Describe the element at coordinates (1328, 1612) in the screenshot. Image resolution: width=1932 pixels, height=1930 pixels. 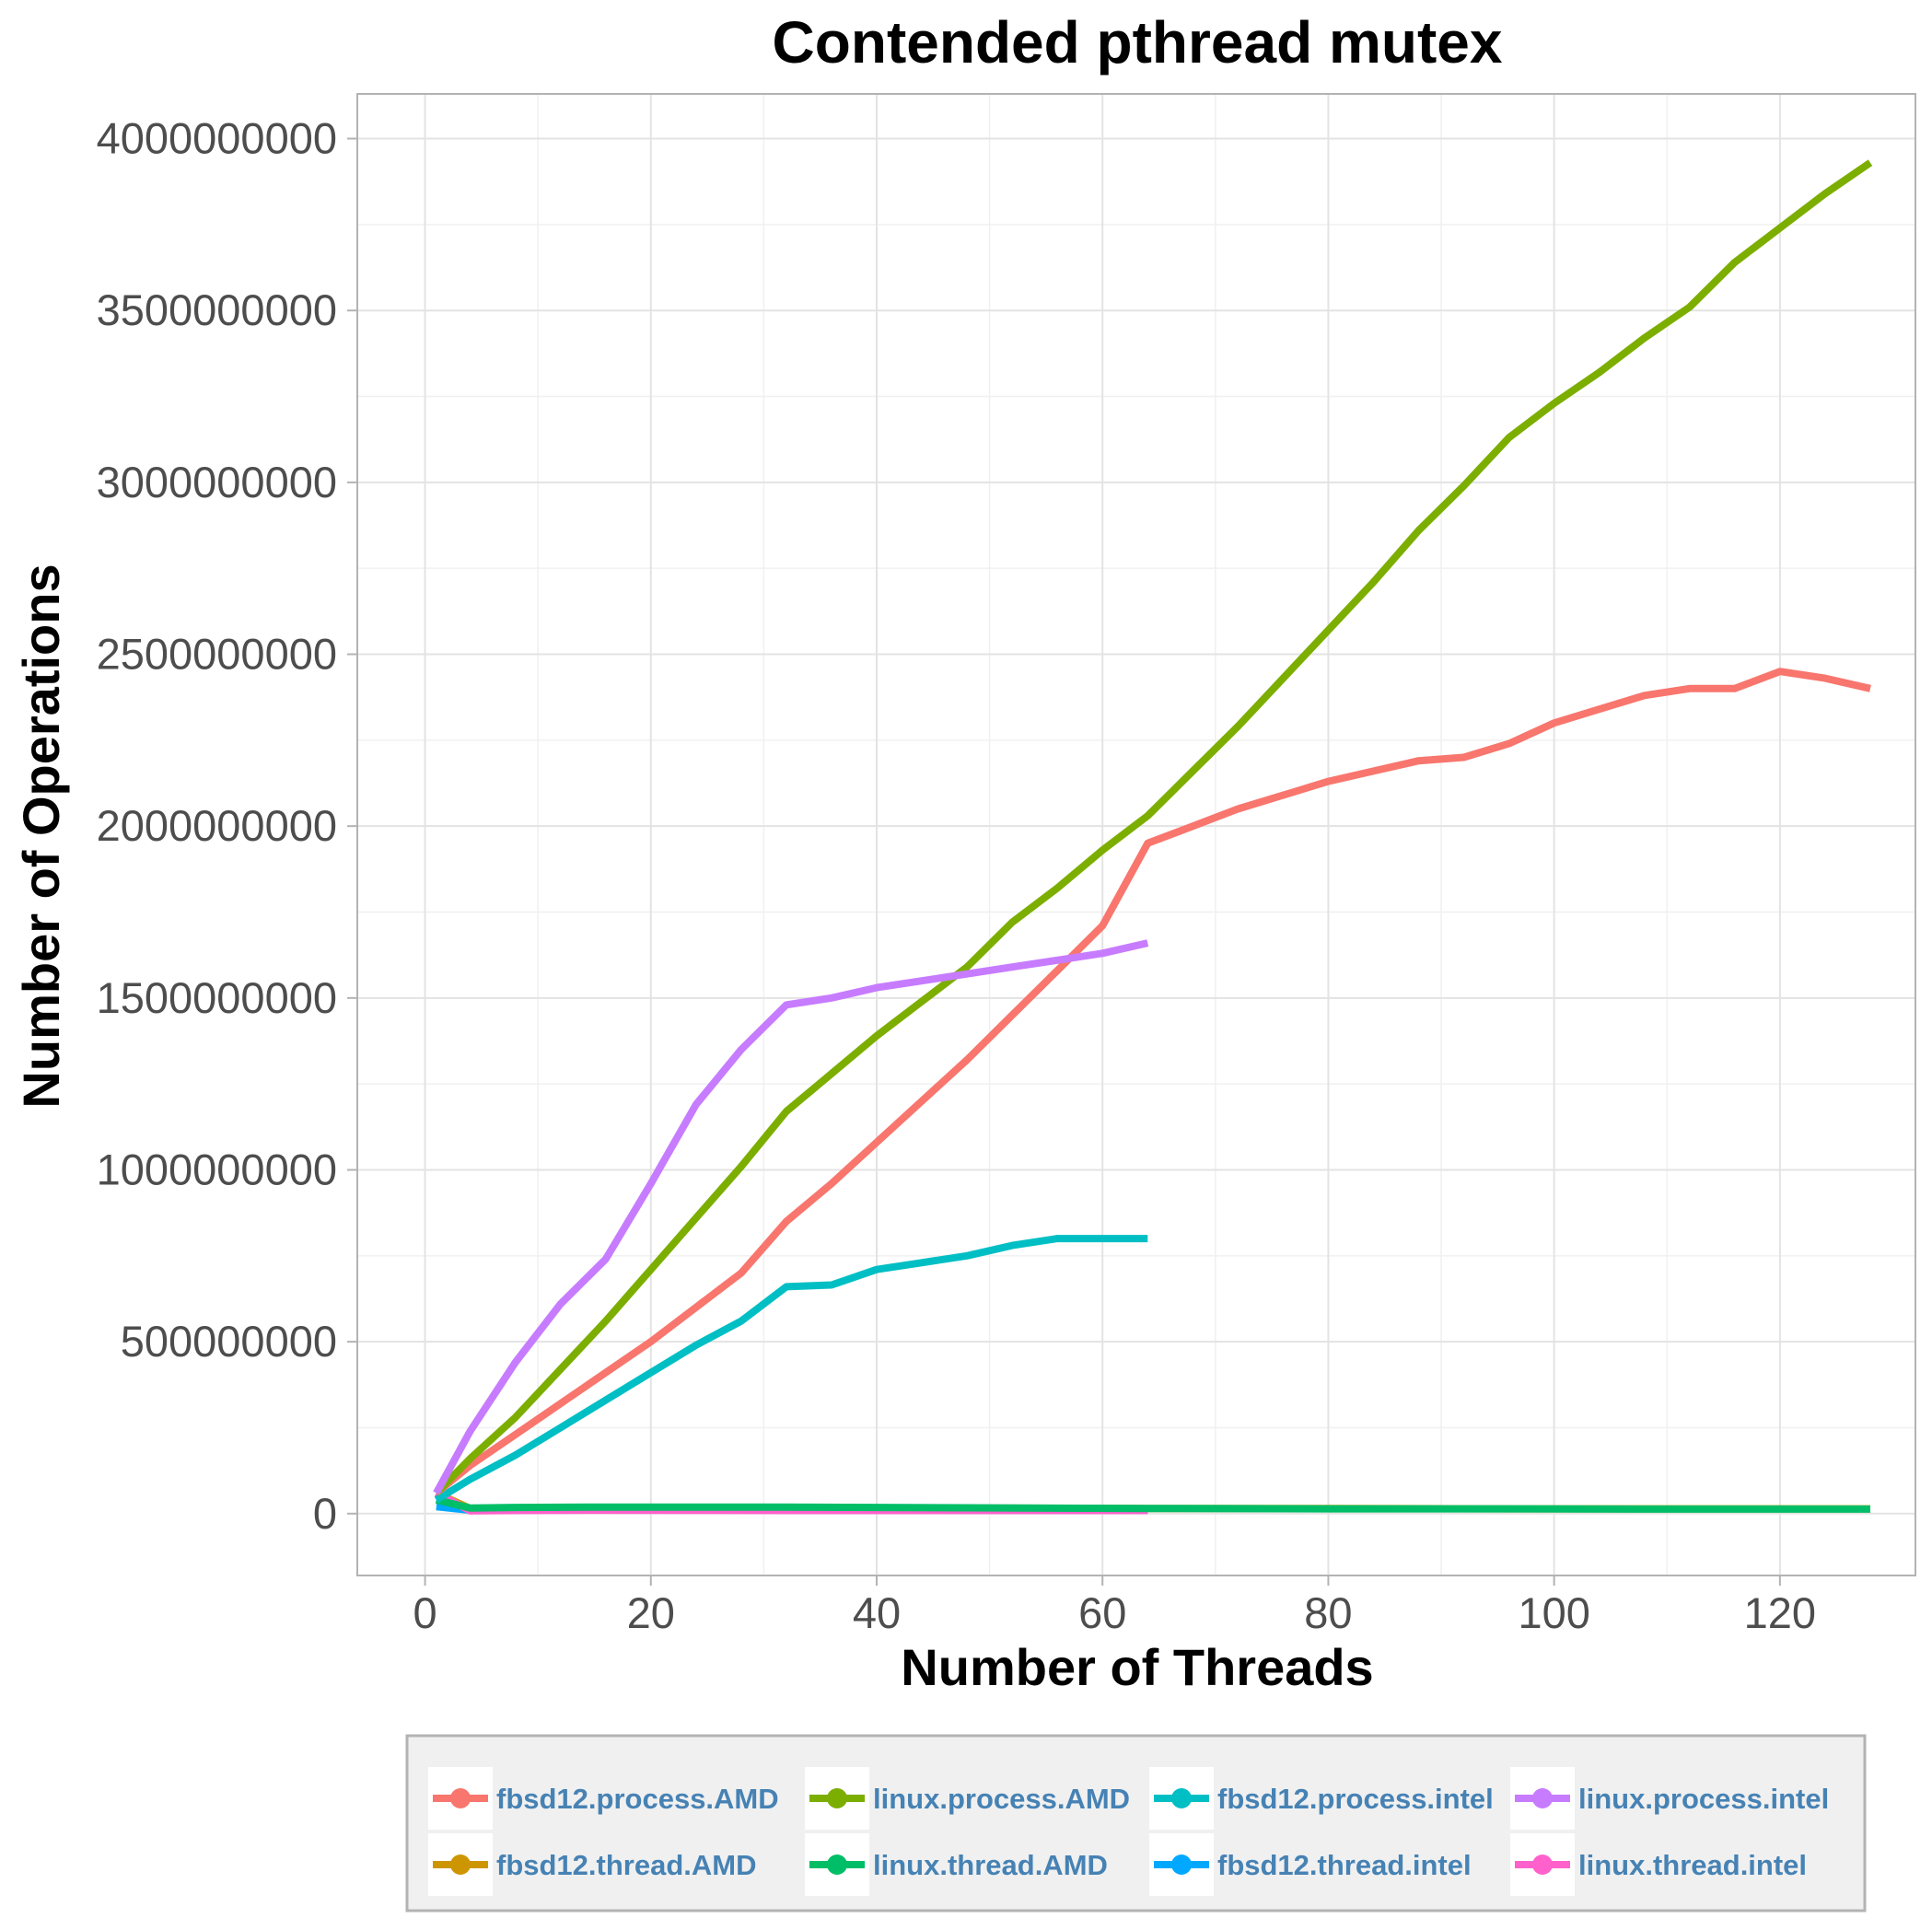
I see `x-tick-label: 80` at that location.